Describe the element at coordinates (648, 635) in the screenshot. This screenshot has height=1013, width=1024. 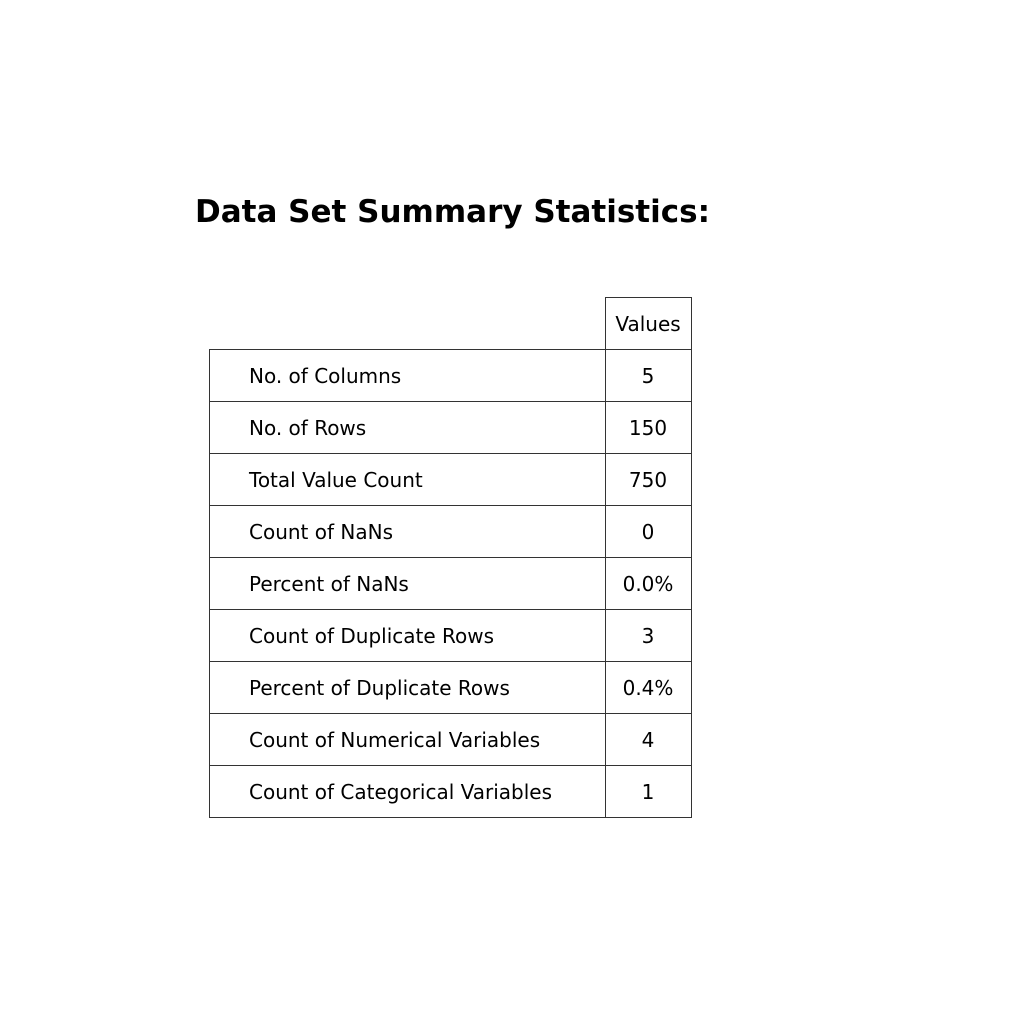
I see `row-value: 3` at that location.